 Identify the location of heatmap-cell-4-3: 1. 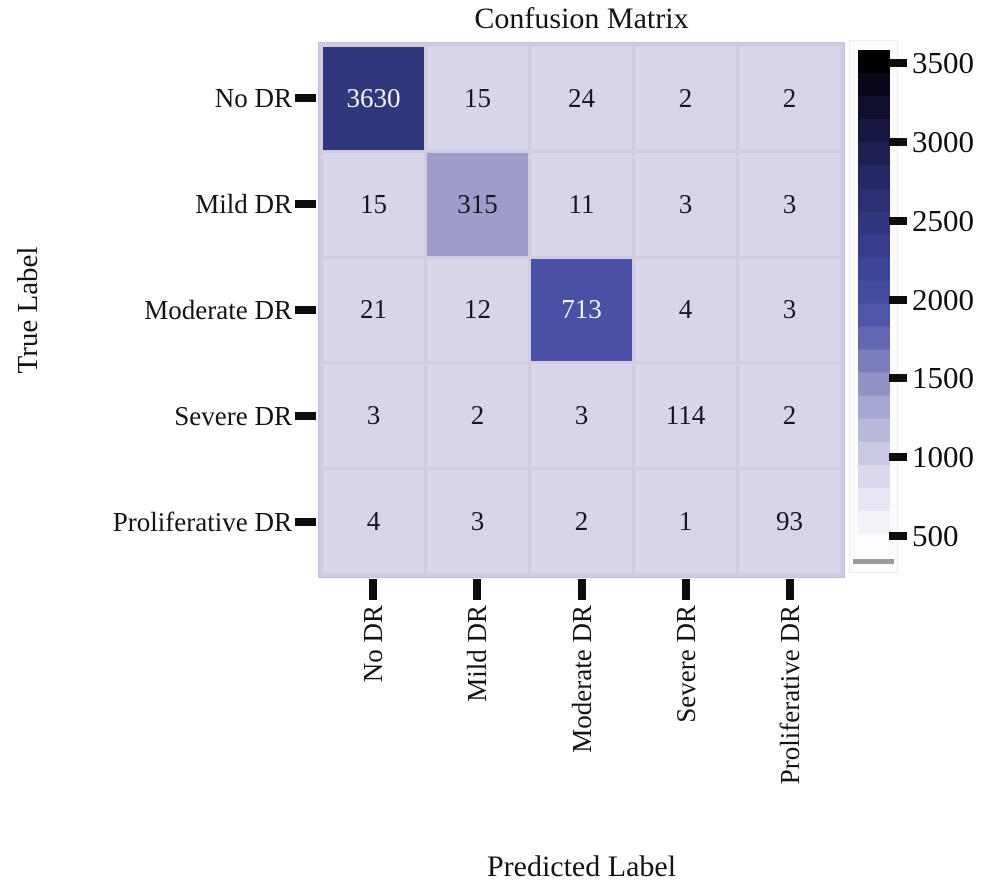
(685, 521).